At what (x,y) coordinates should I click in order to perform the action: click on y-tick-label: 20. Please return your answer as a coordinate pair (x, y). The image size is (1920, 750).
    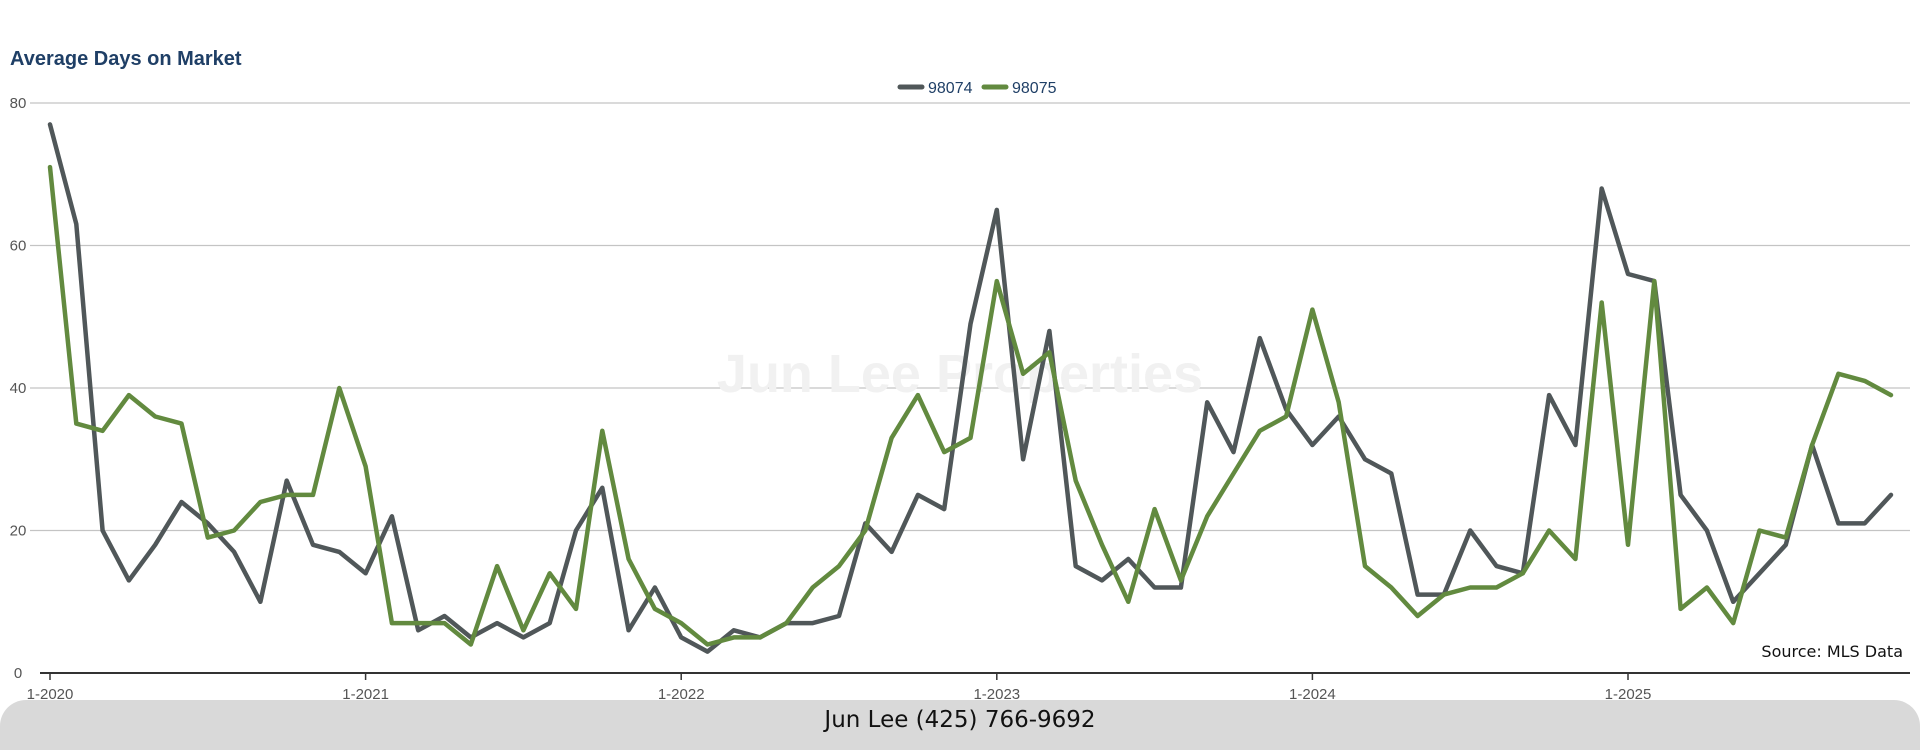
    Looking at the image, I should click on (18, 531).